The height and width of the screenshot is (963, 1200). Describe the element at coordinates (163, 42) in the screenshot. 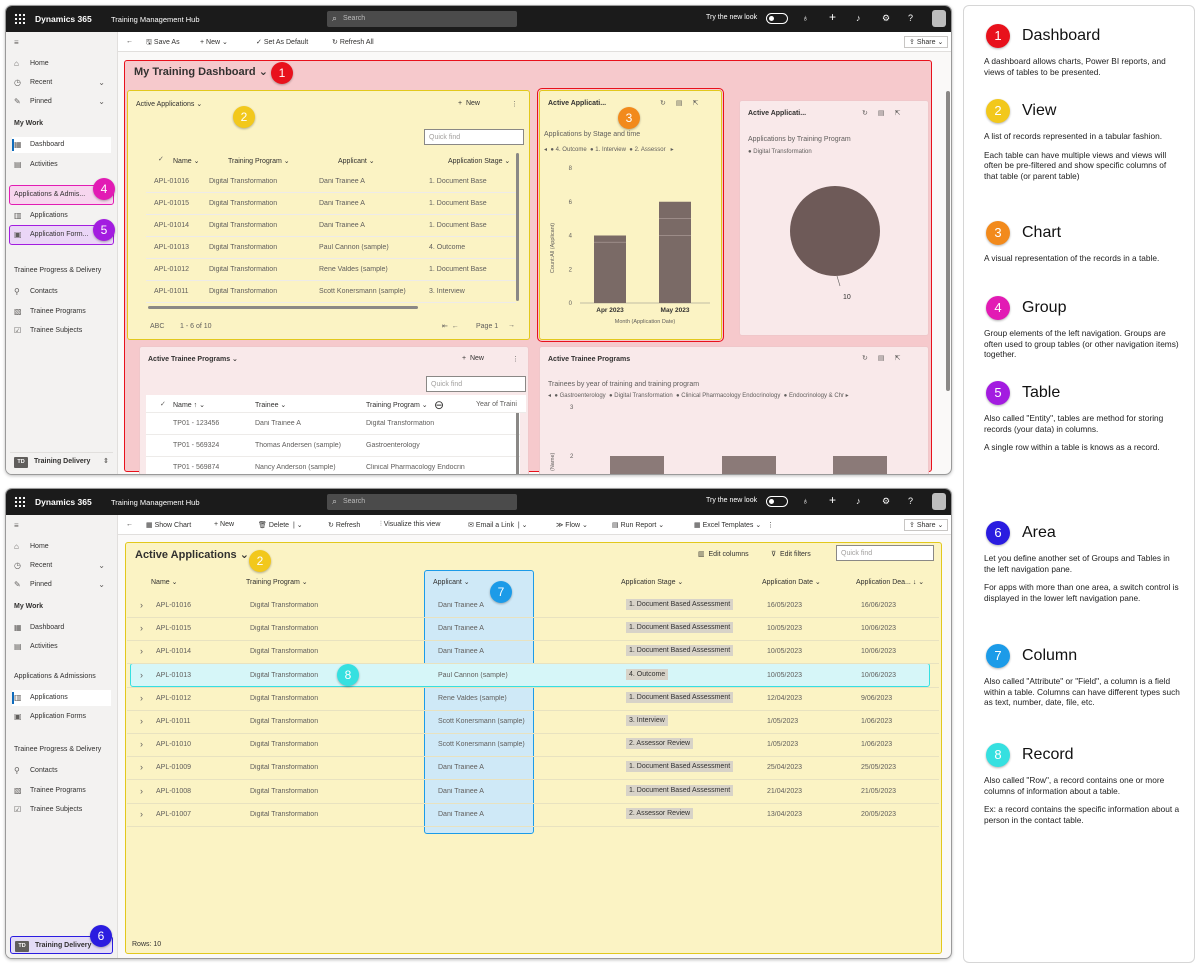

I see `save-as-button: 🖫 Save As` at that location.